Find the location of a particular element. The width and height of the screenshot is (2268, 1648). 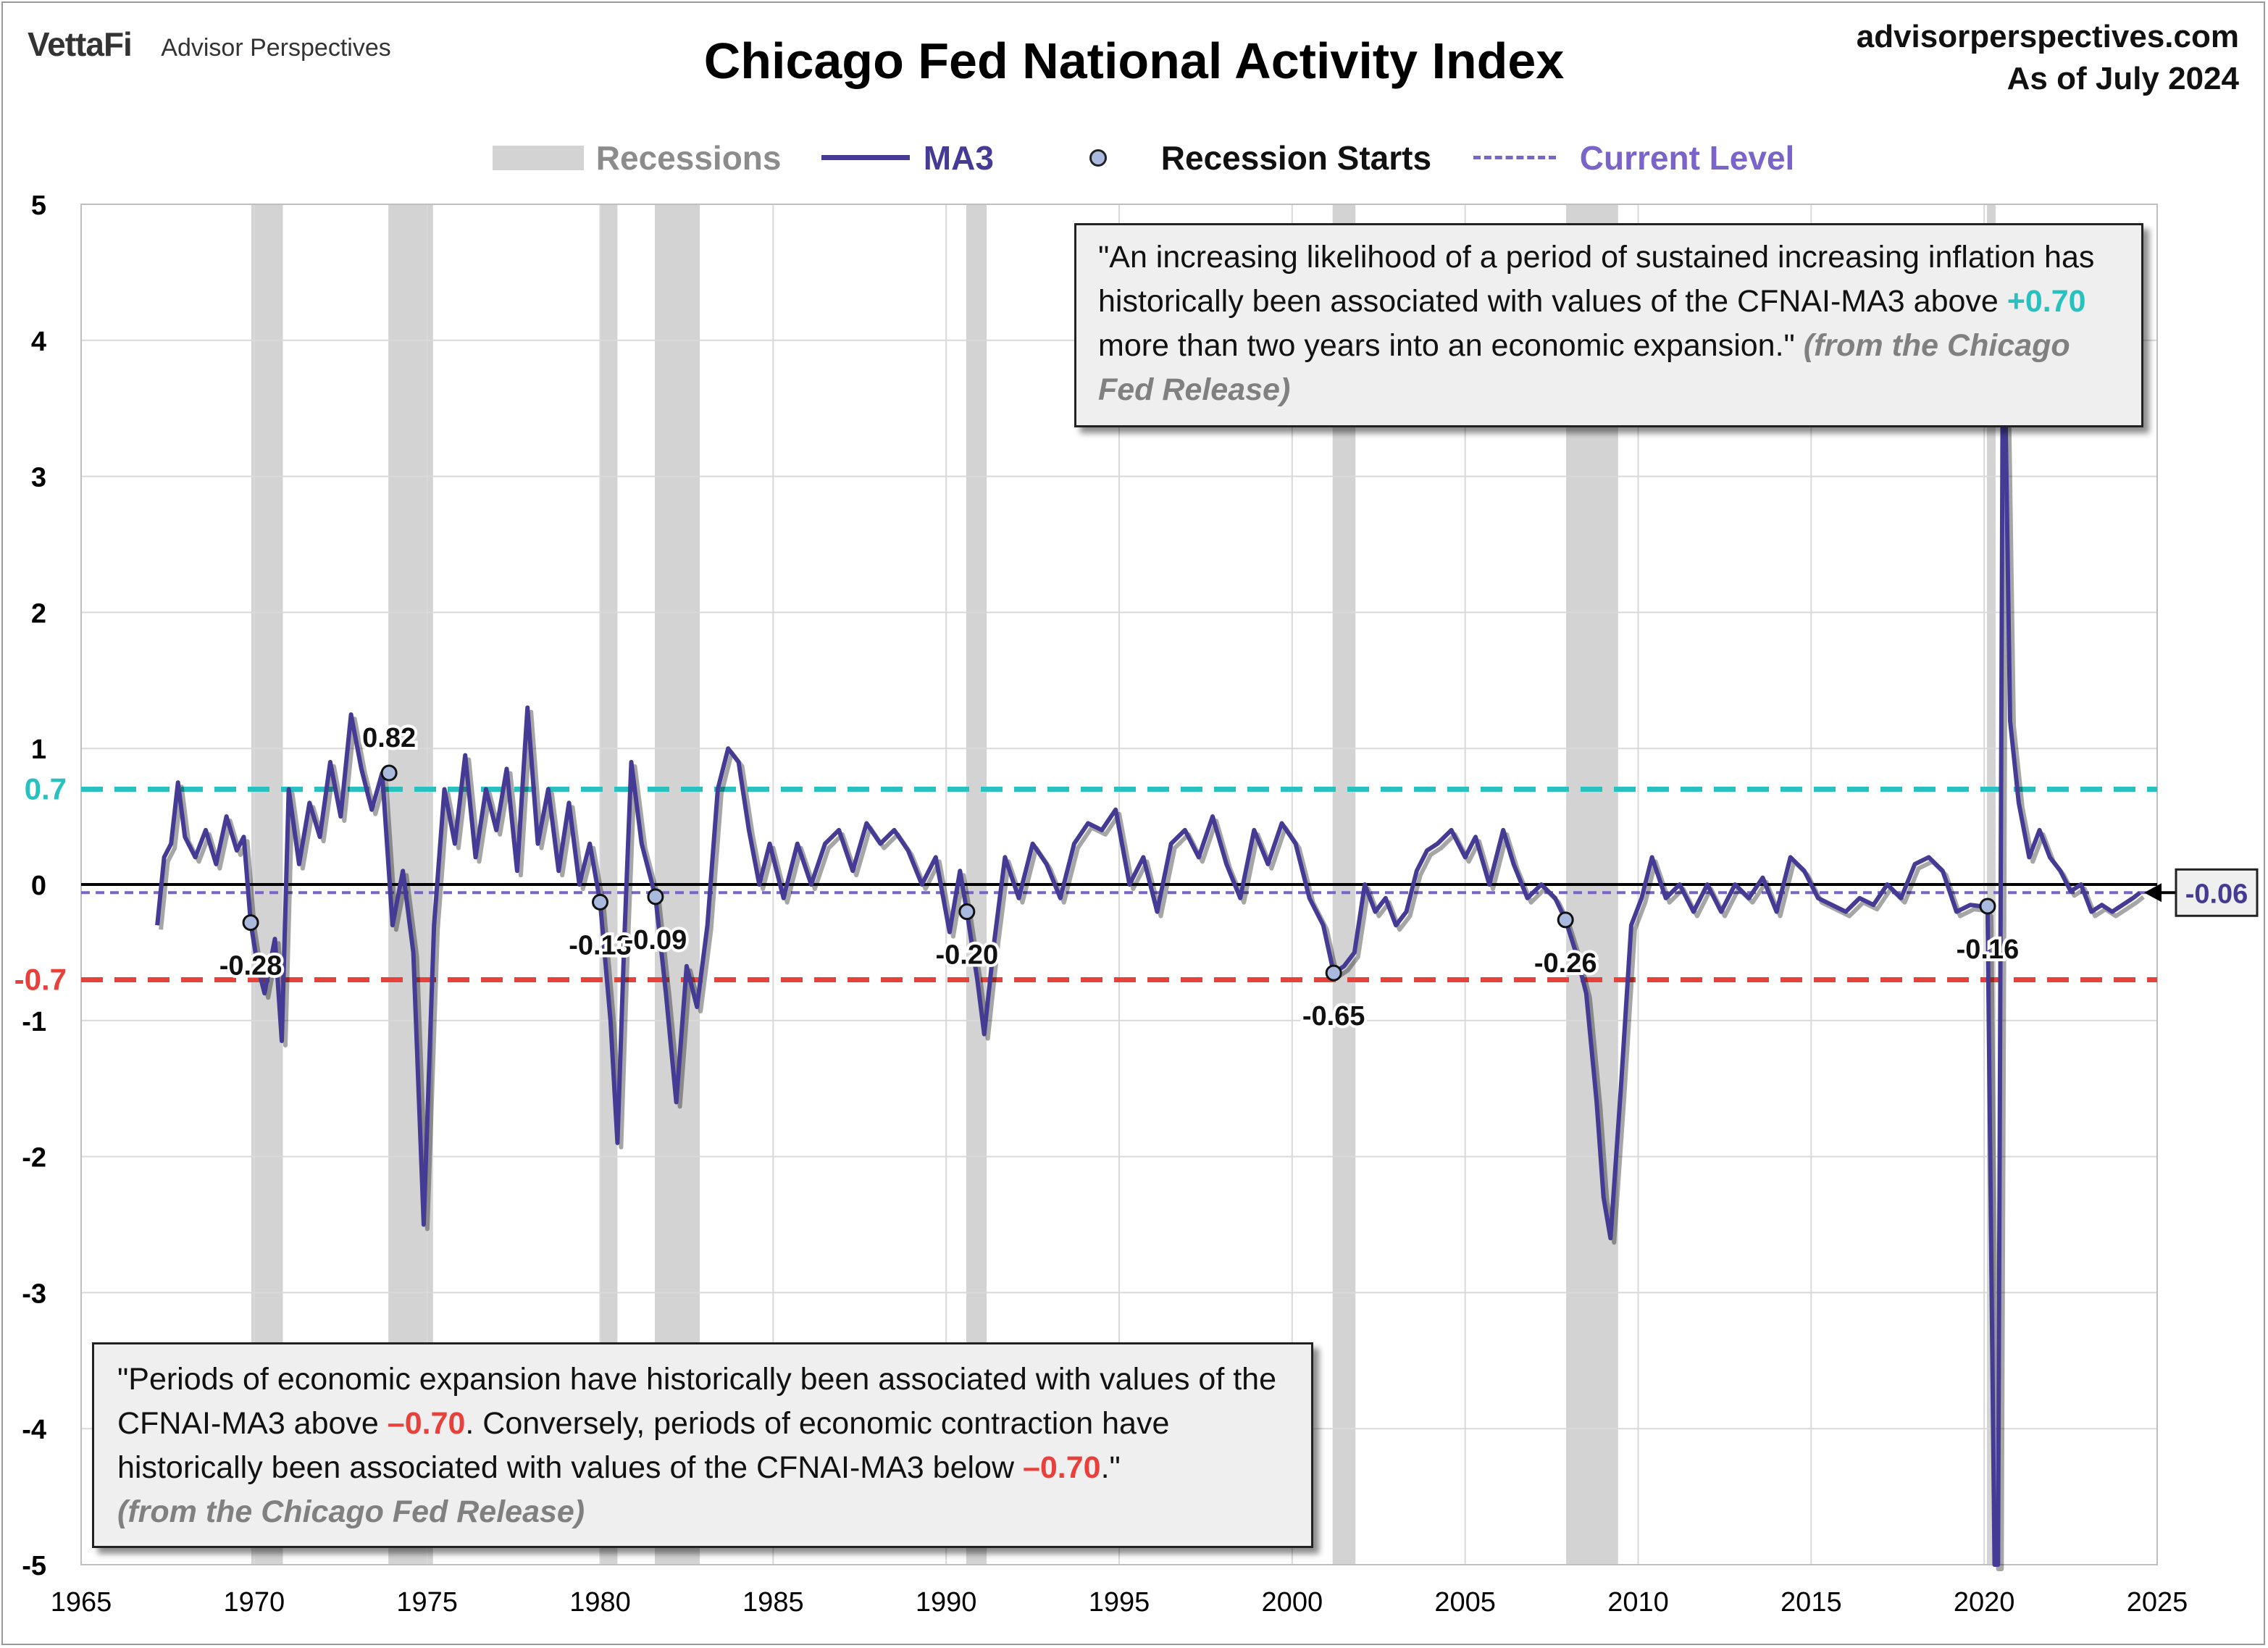

threshold-label: 0.7 is located at coordinates (46, 789).